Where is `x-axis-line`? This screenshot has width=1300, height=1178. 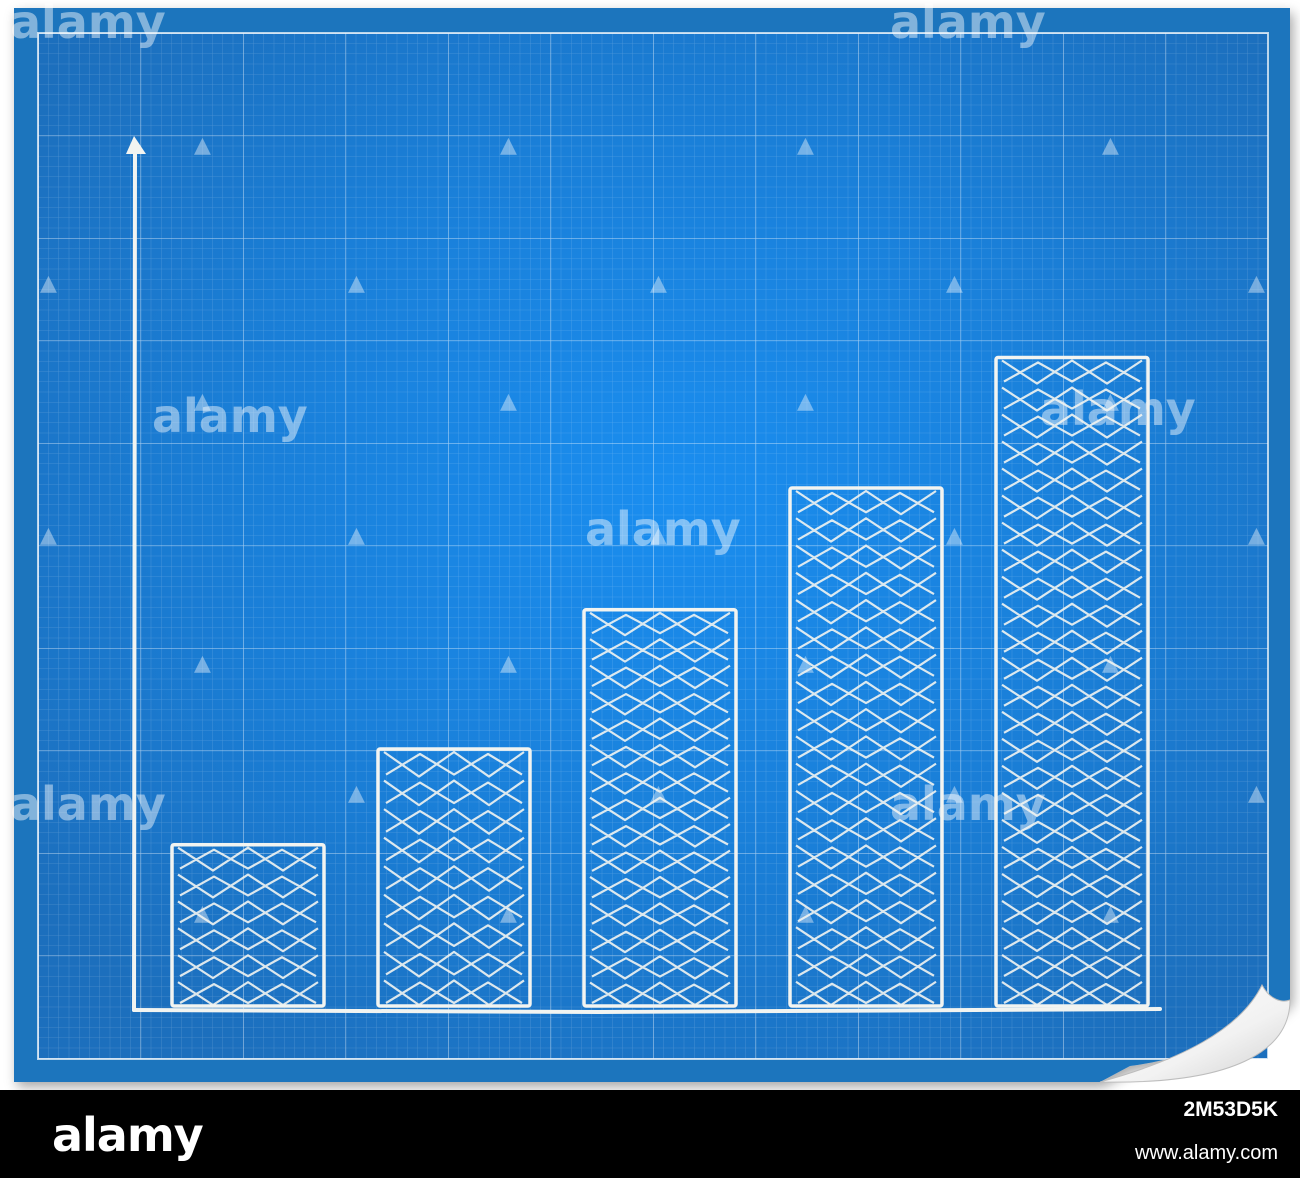 x-axis-line is located at coordinates (647, 1011).